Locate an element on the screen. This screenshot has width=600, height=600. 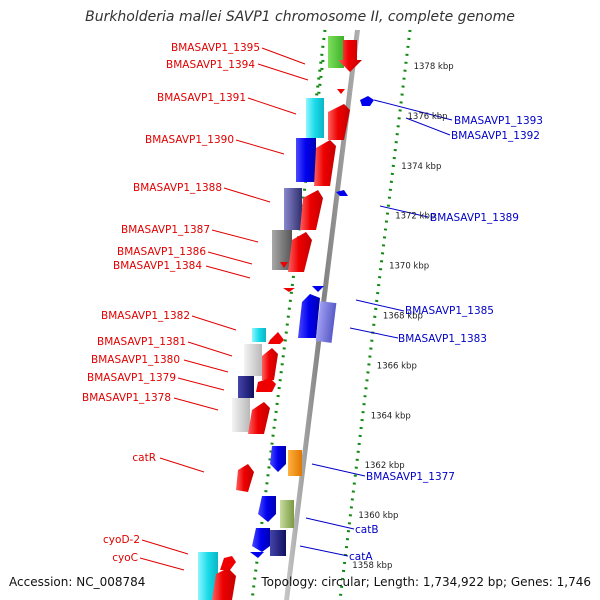
gene-1394-arrow is located at coordinates (350, 56).